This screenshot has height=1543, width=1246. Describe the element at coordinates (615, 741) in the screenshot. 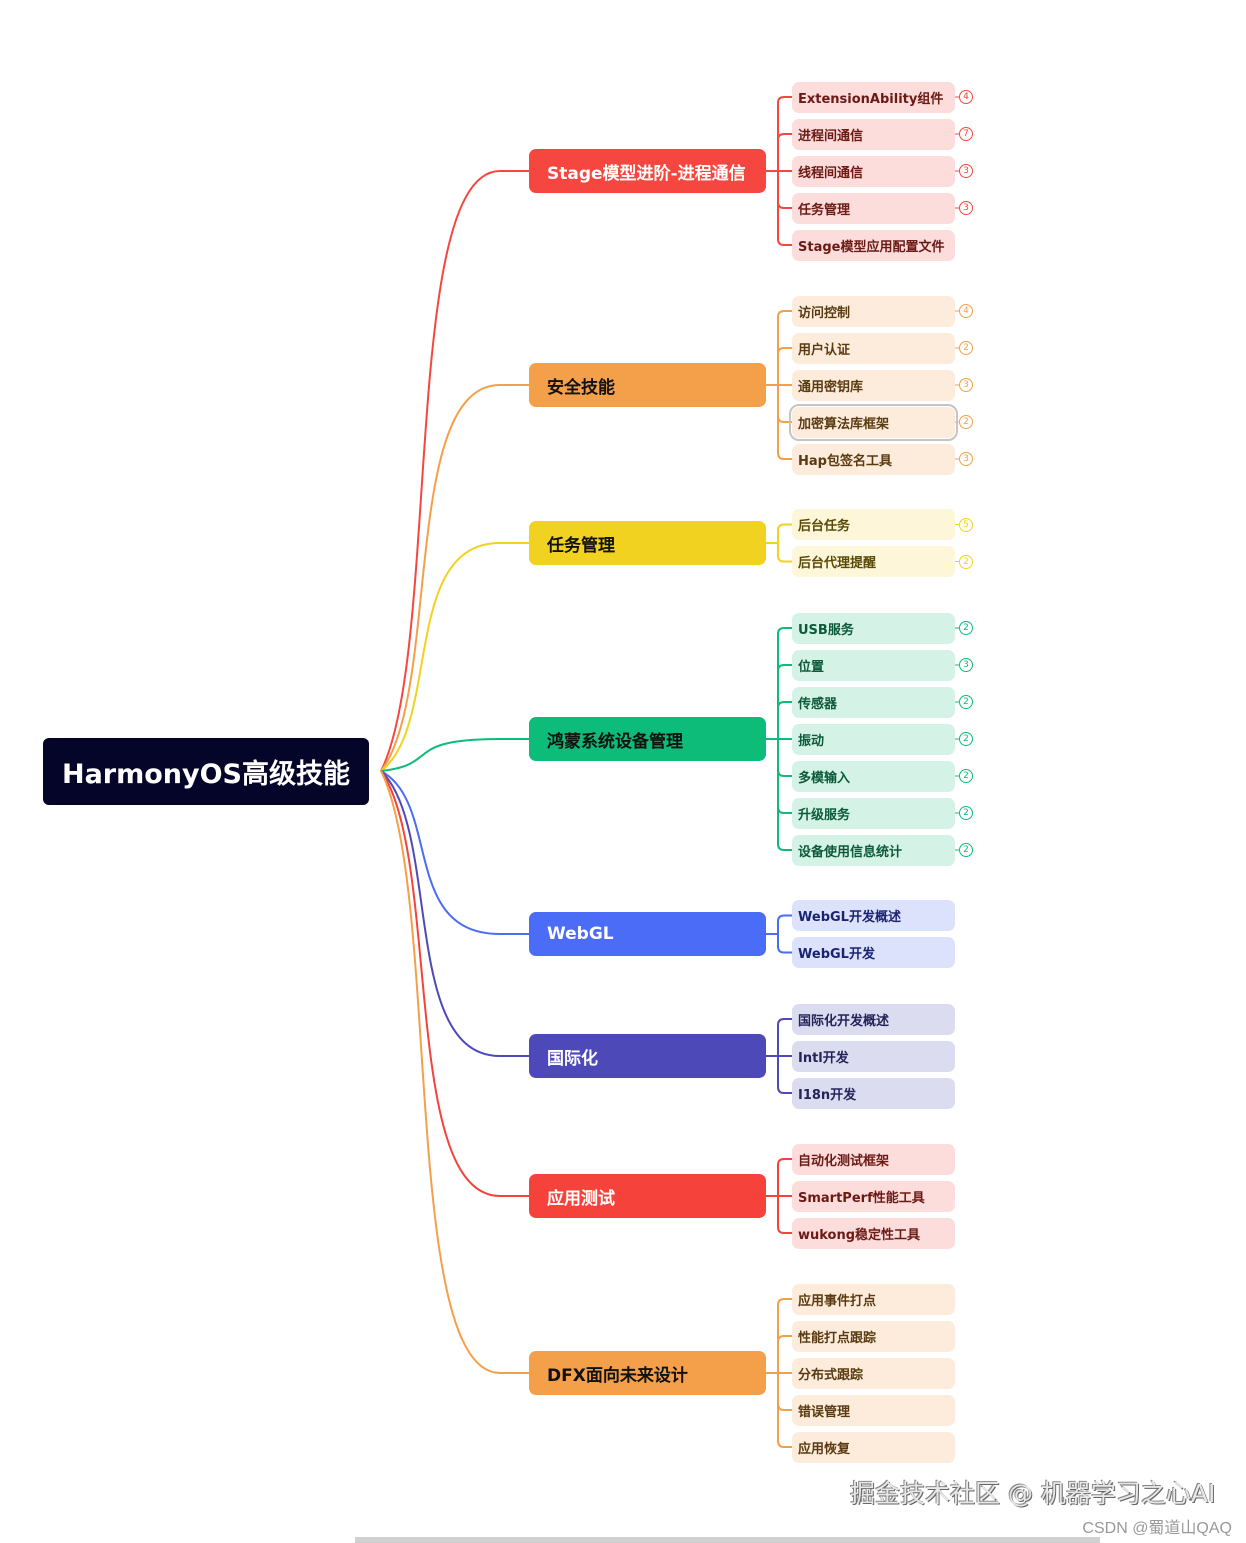

I see `branch-label: 鸿蒙系统设备管理` at that location.